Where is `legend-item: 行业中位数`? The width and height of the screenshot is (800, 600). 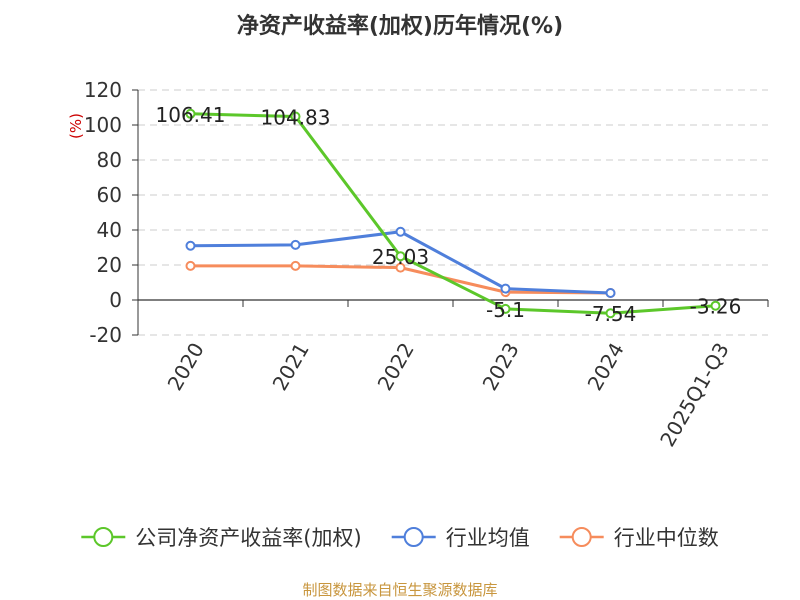 legend-item: 行业中位数 is located at coordinates (639, 538).